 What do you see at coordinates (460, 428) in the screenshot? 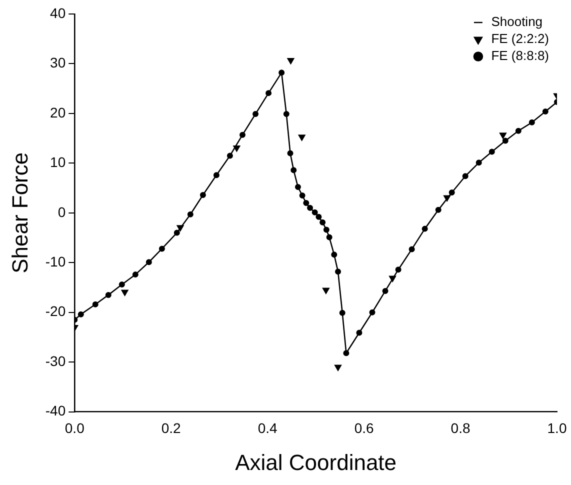
I see `x-tick-label: 0.8` at bounding box center [460, 428].